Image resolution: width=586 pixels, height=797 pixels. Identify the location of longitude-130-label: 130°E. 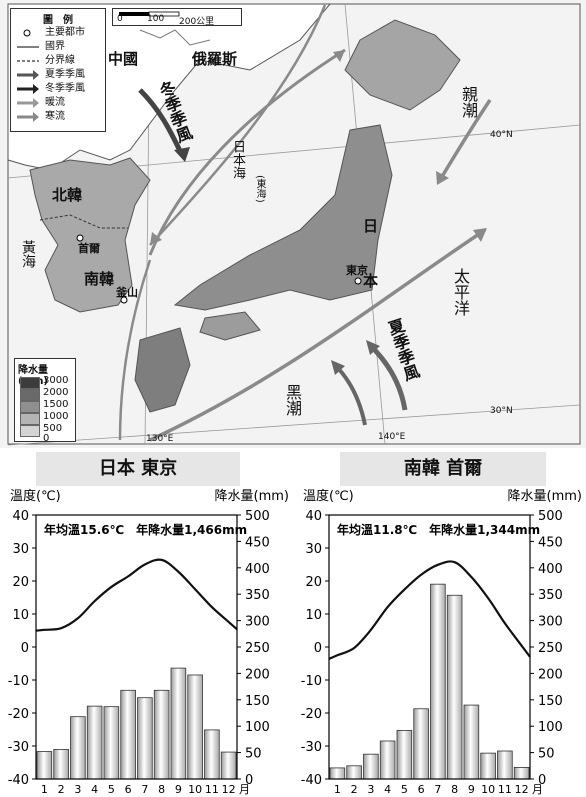
(160, 439).